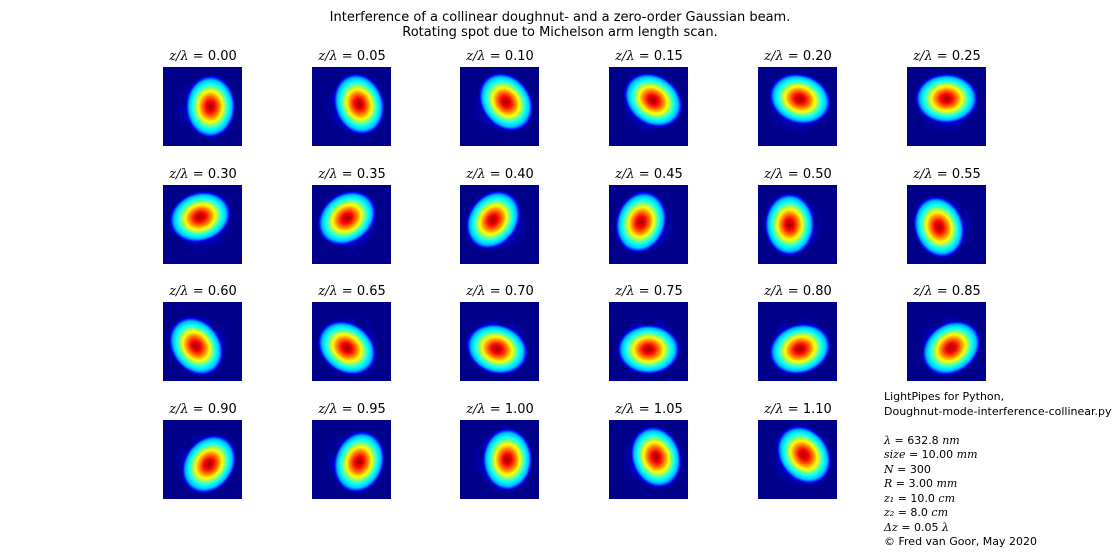 This screenshot has height=560, width=1120. I want to click on parameter-line: z₂ = 8.0 cm, so click(916, 512).